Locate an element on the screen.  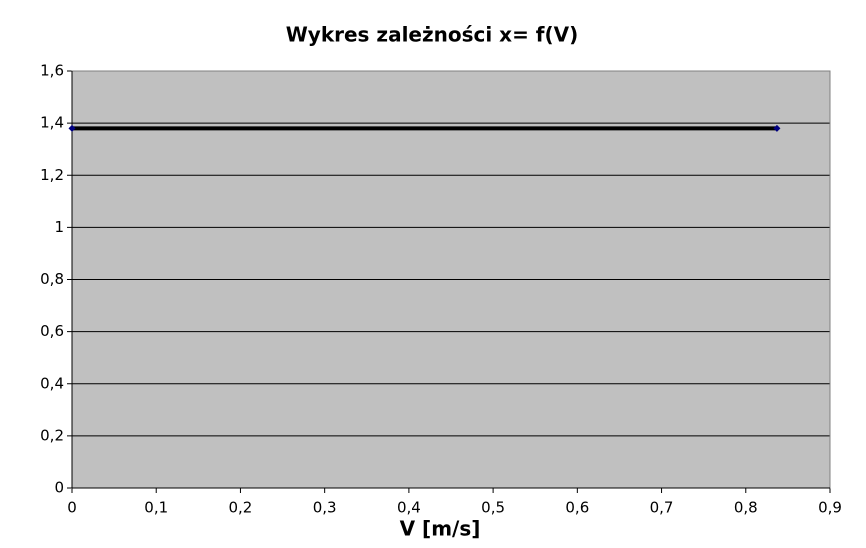
x-tick-label: 0,1 is located at coordinates (156, 508).